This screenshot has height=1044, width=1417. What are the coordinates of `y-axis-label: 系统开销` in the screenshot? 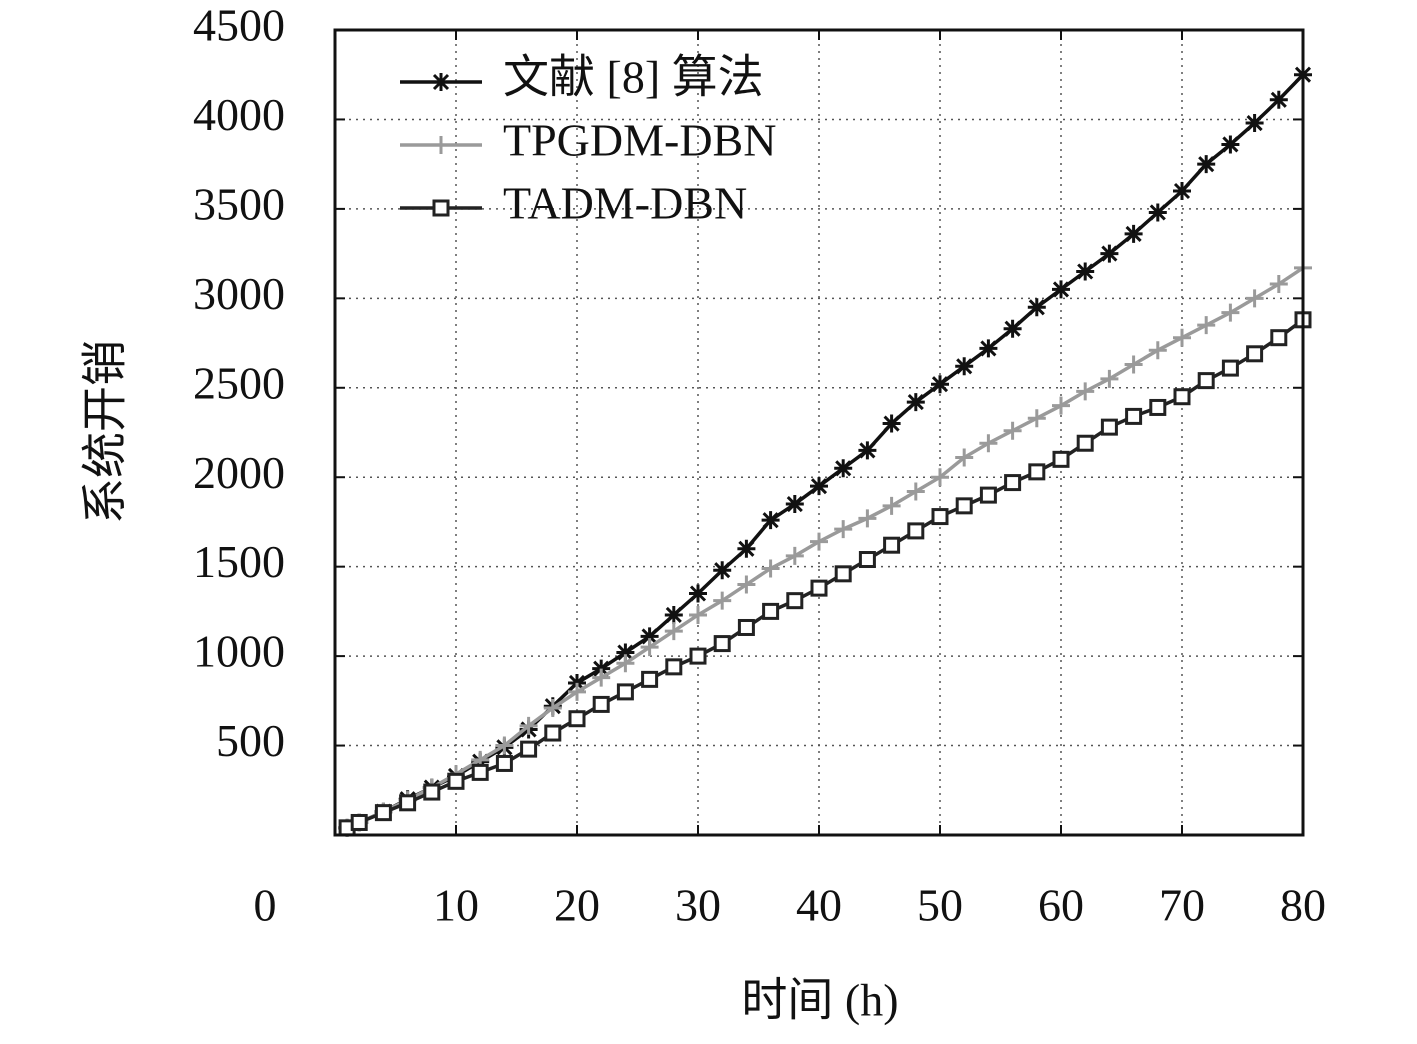 It's located at (105, 432).